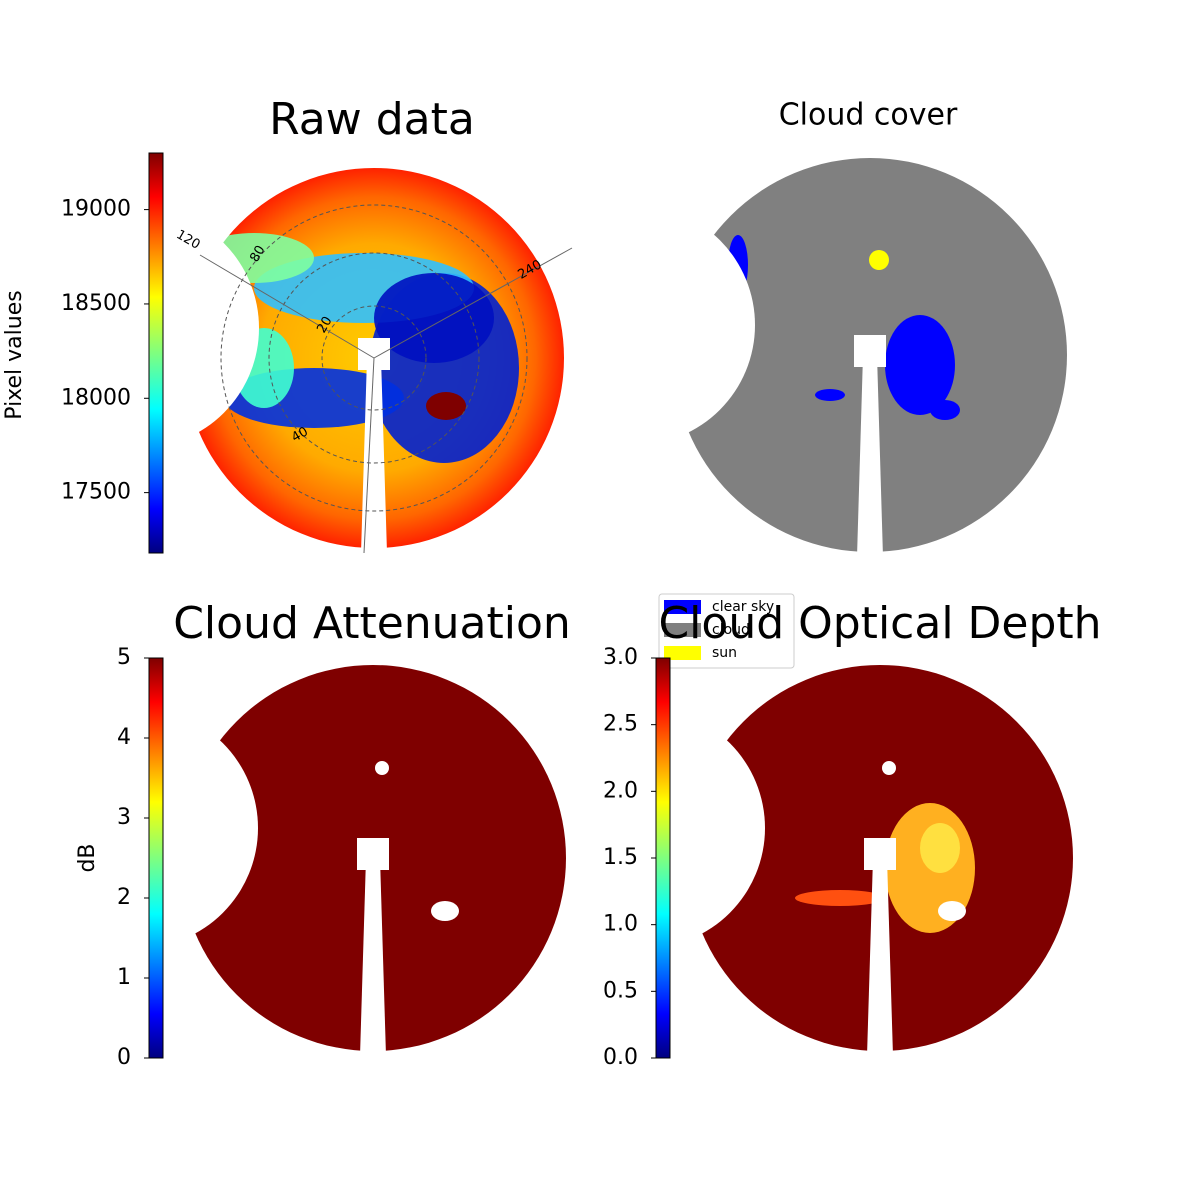 The image size is (1200, 1200). I want to click on colorbar-tick-label: 18500, so click(96, 303).